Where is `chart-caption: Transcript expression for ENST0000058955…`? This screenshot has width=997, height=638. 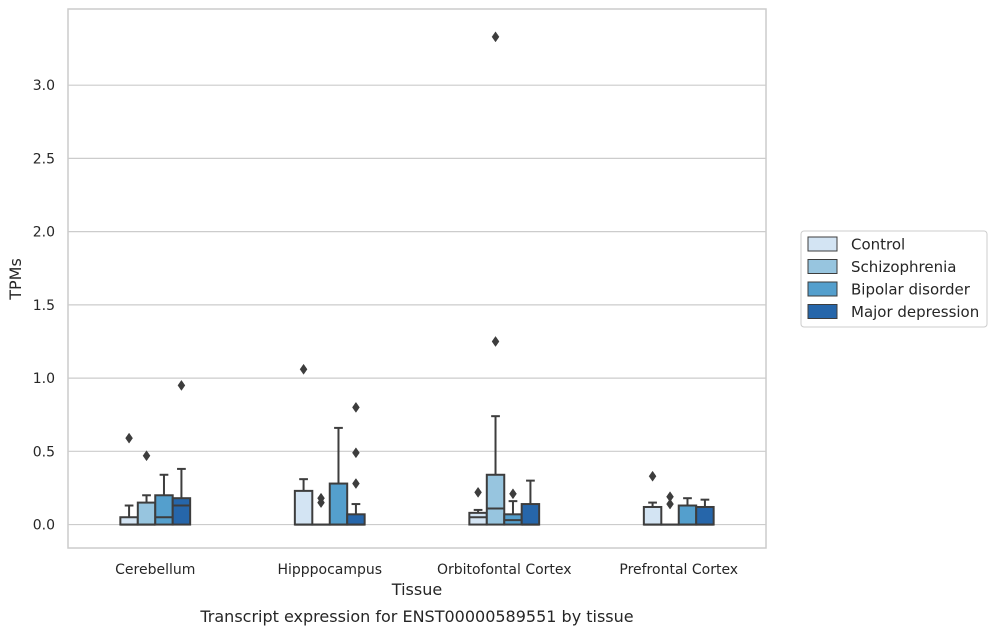 chart-caption: Transcript expression for ENST0000058955… is located at coordinates (416, 616).